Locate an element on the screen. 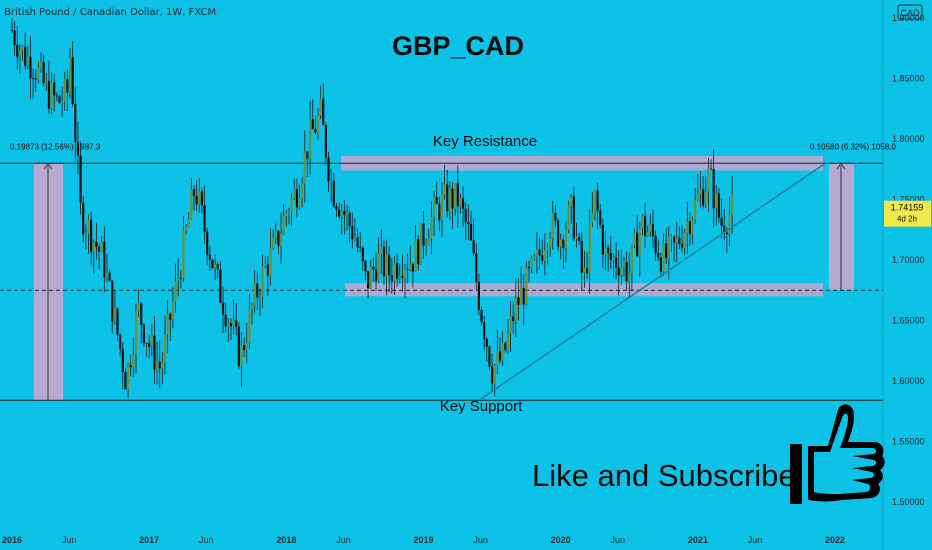 This screenshot has height=550, width=932. time-tick-label: 2017 is located at coordinates (149, 540).